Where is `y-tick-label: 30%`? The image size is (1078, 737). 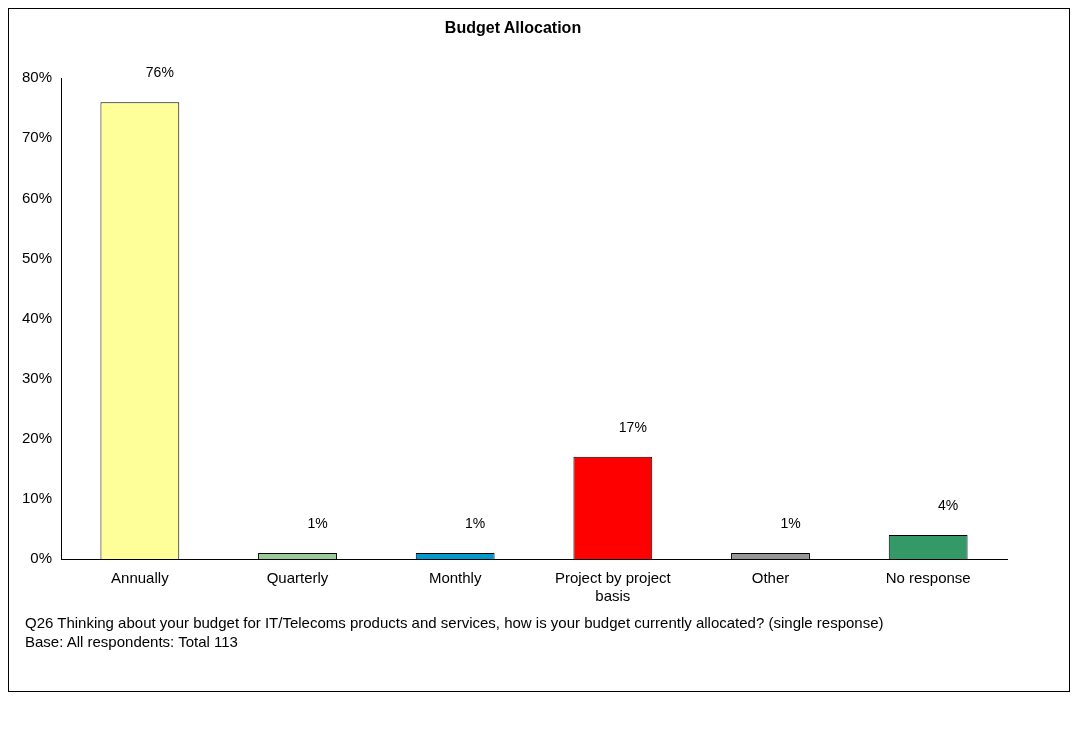
y-tick-label: 30% is located at coordinates (37, 377).